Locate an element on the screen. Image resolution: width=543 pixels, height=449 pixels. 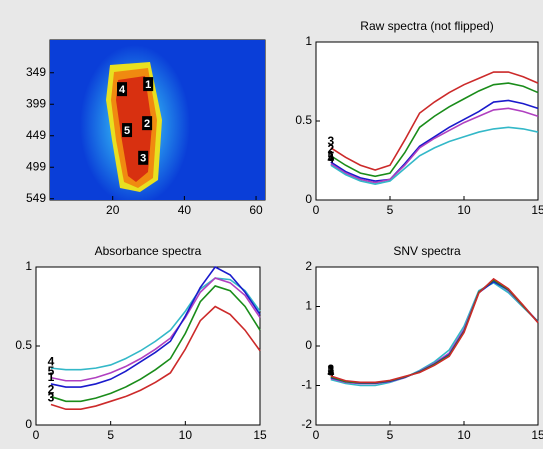
roi-label: 1 is located at coordinates (148, 85).